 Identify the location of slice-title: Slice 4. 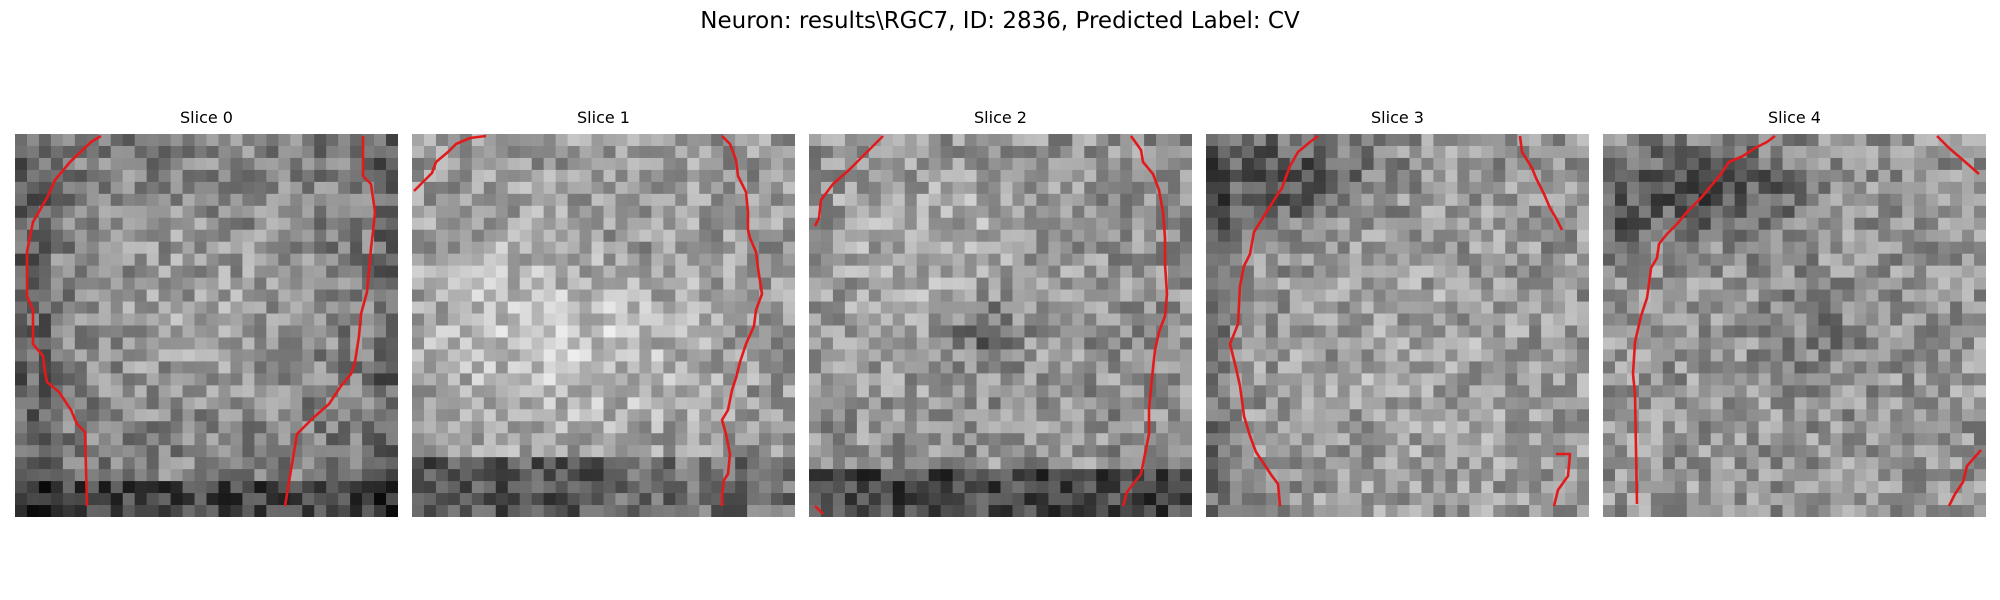
(1794, 117).